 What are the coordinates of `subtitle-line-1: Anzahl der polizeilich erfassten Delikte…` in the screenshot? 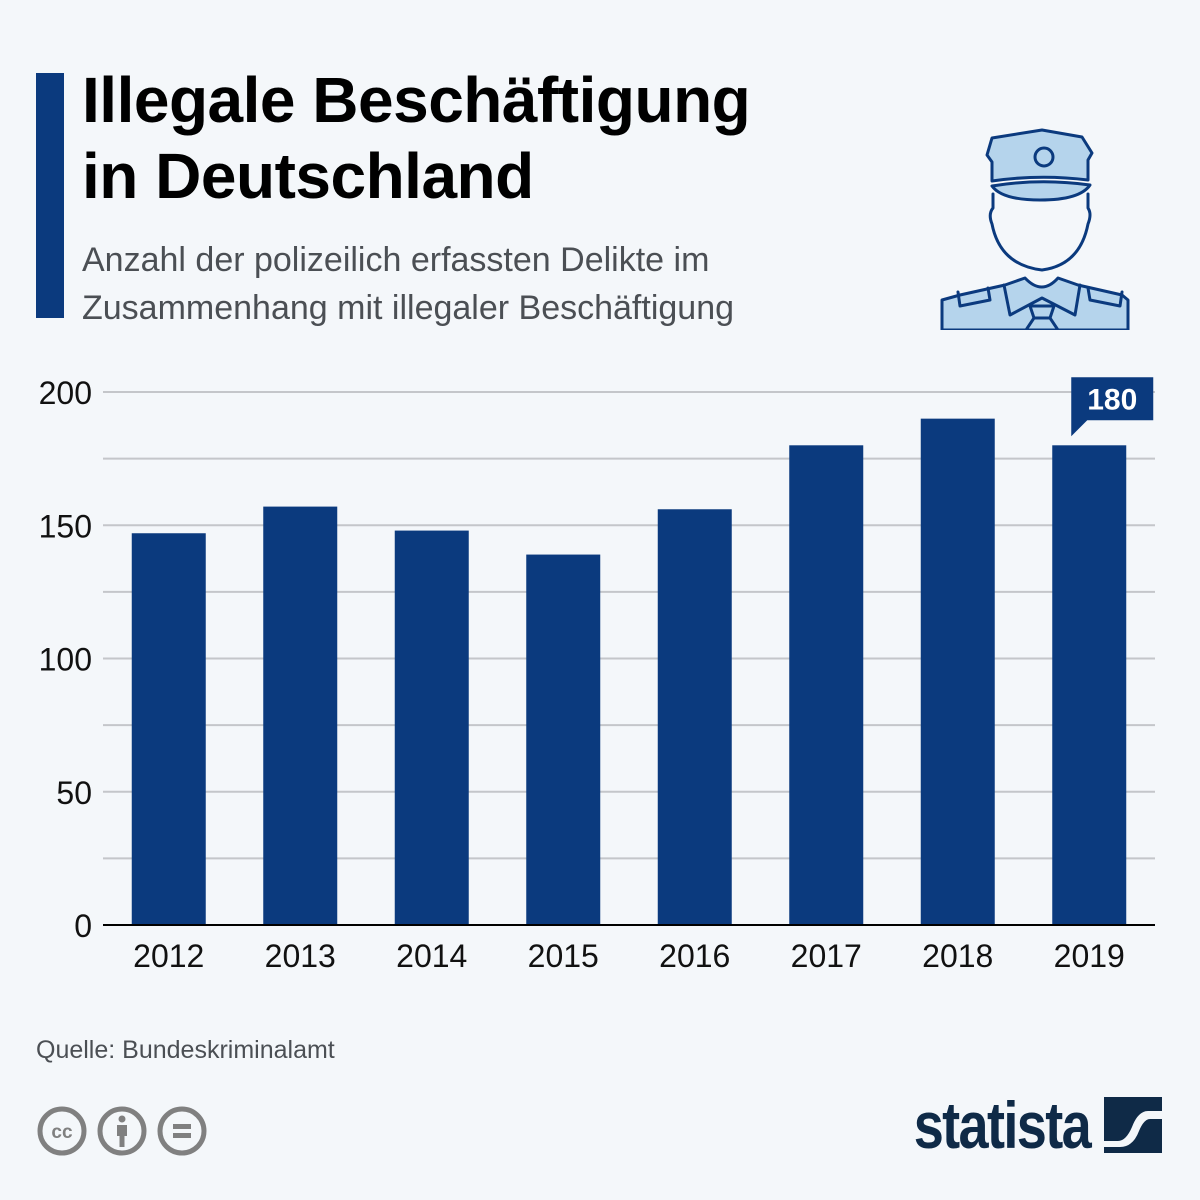 It's located at (396, 260).